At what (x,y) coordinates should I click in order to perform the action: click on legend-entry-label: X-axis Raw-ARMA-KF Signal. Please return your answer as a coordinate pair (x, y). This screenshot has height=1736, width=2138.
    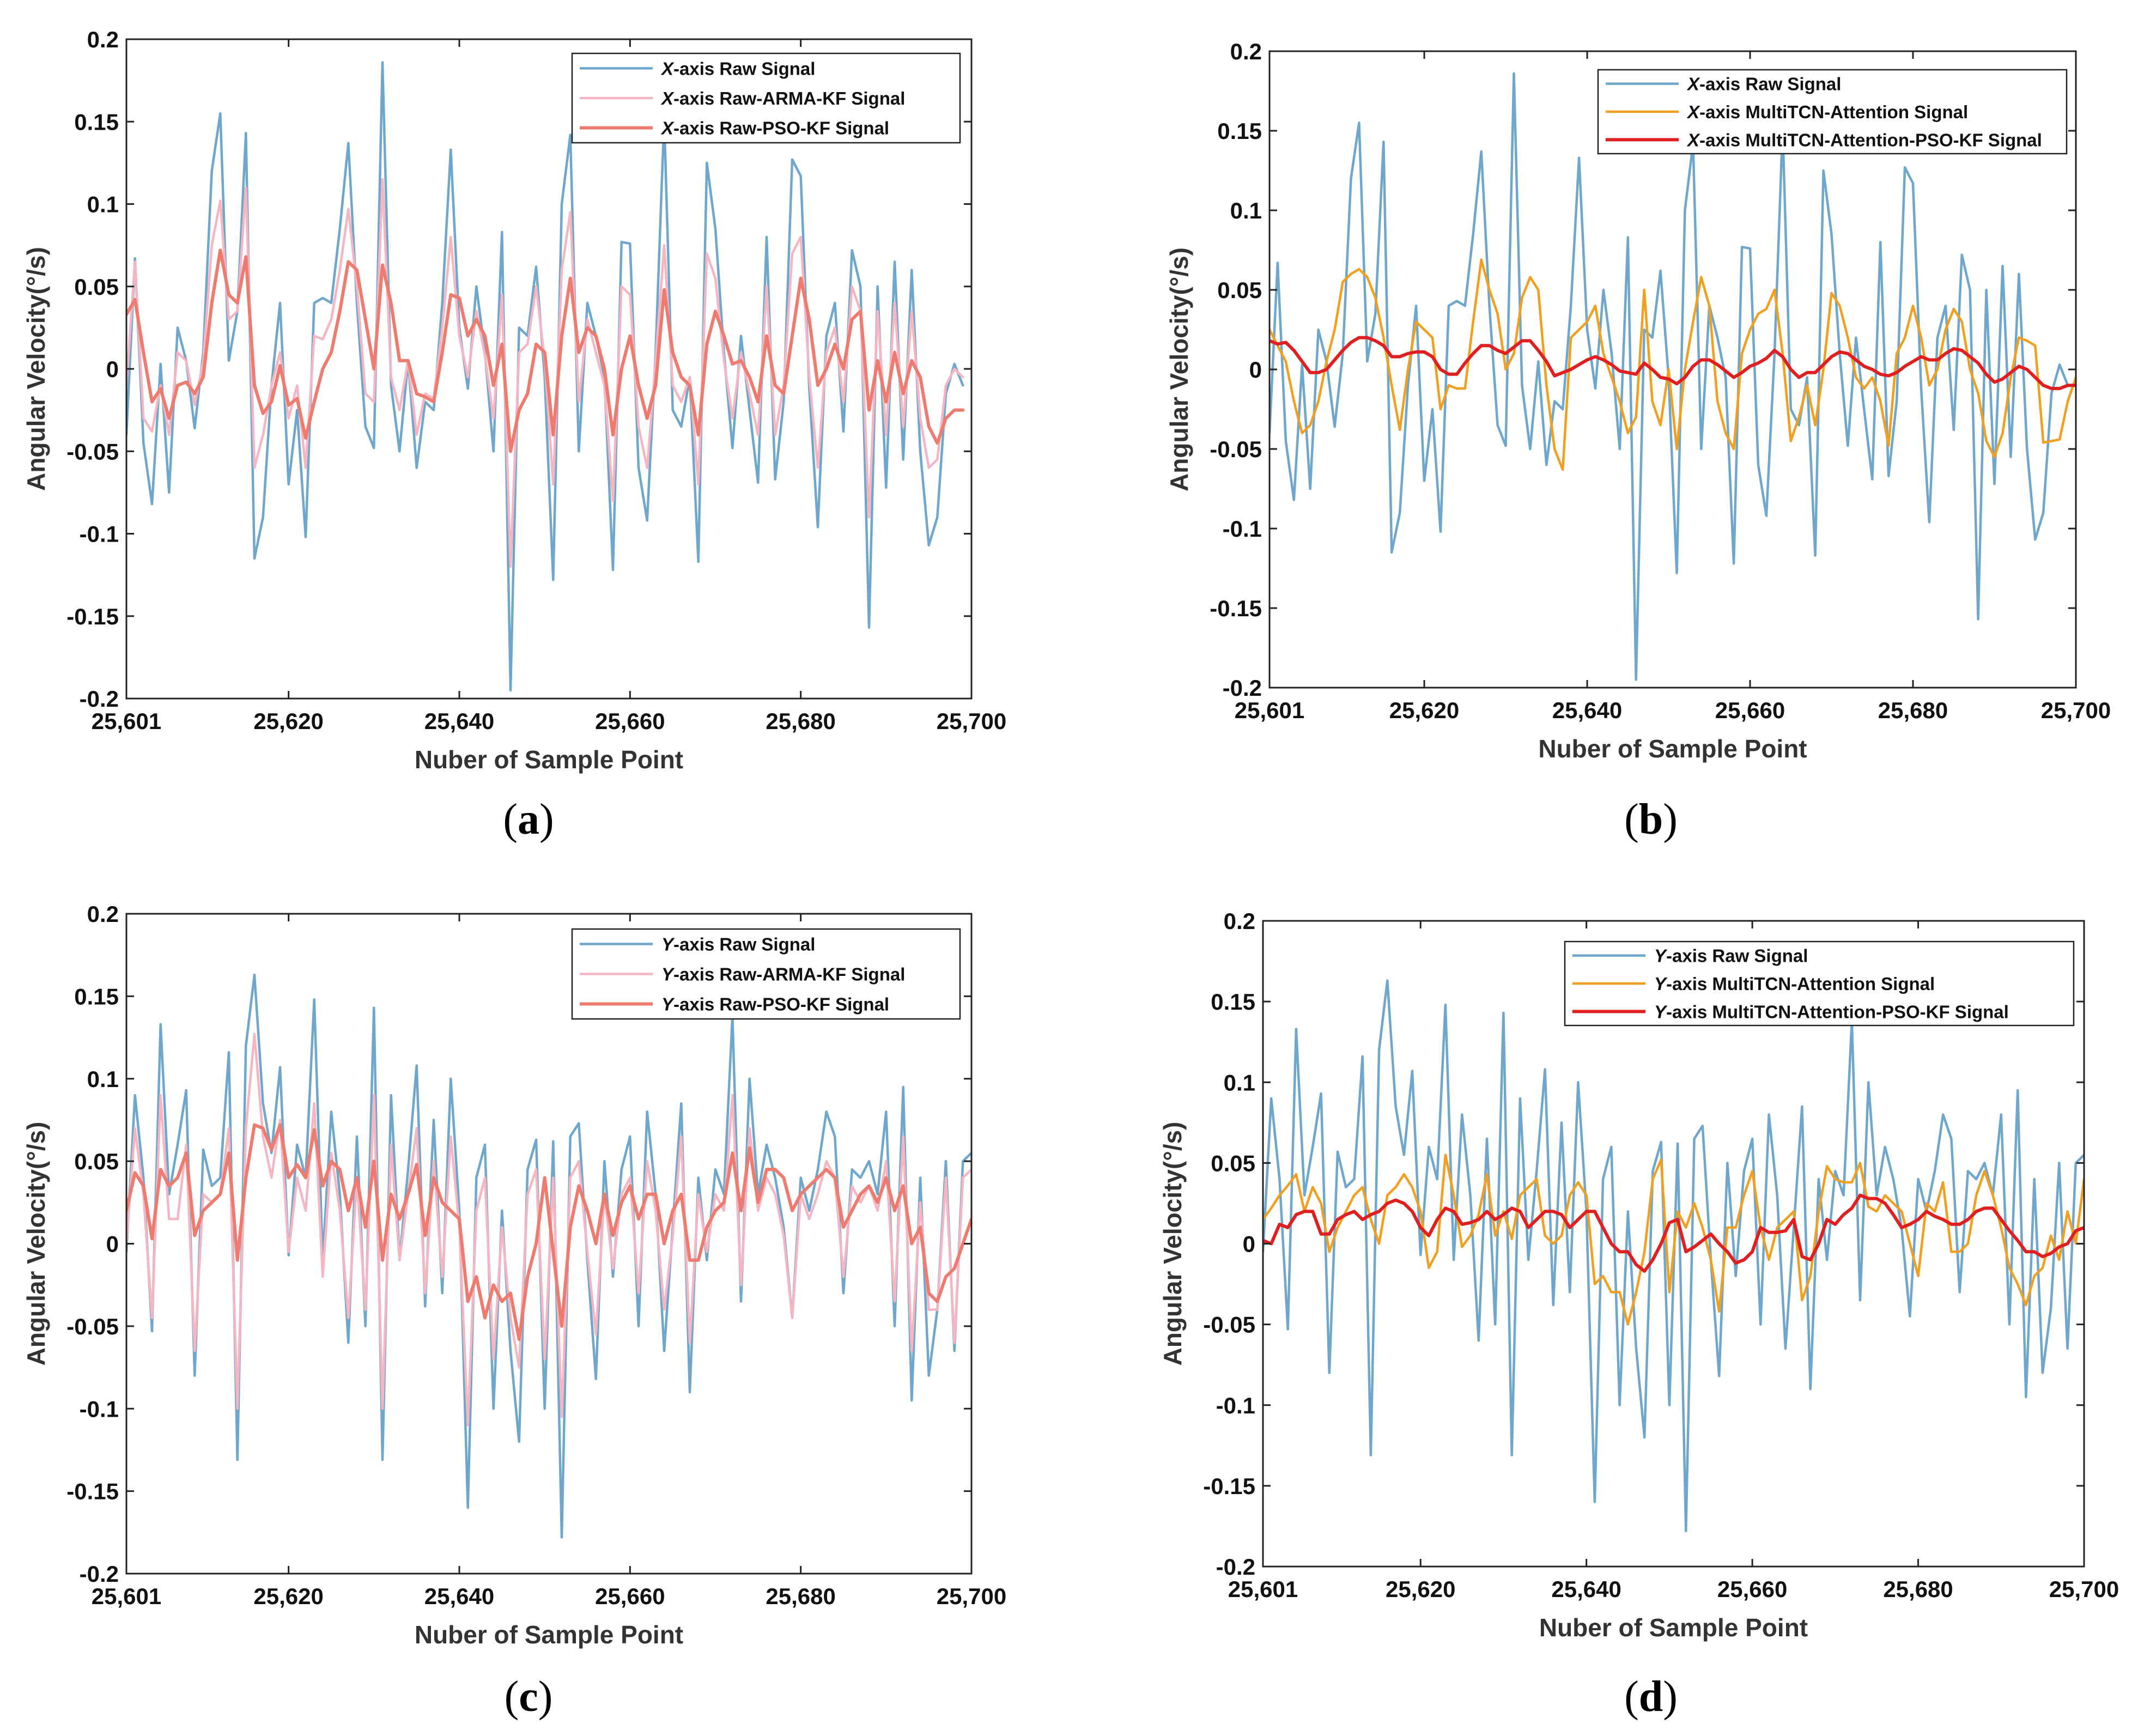
    Looking at the image, I should click on (782, 98).